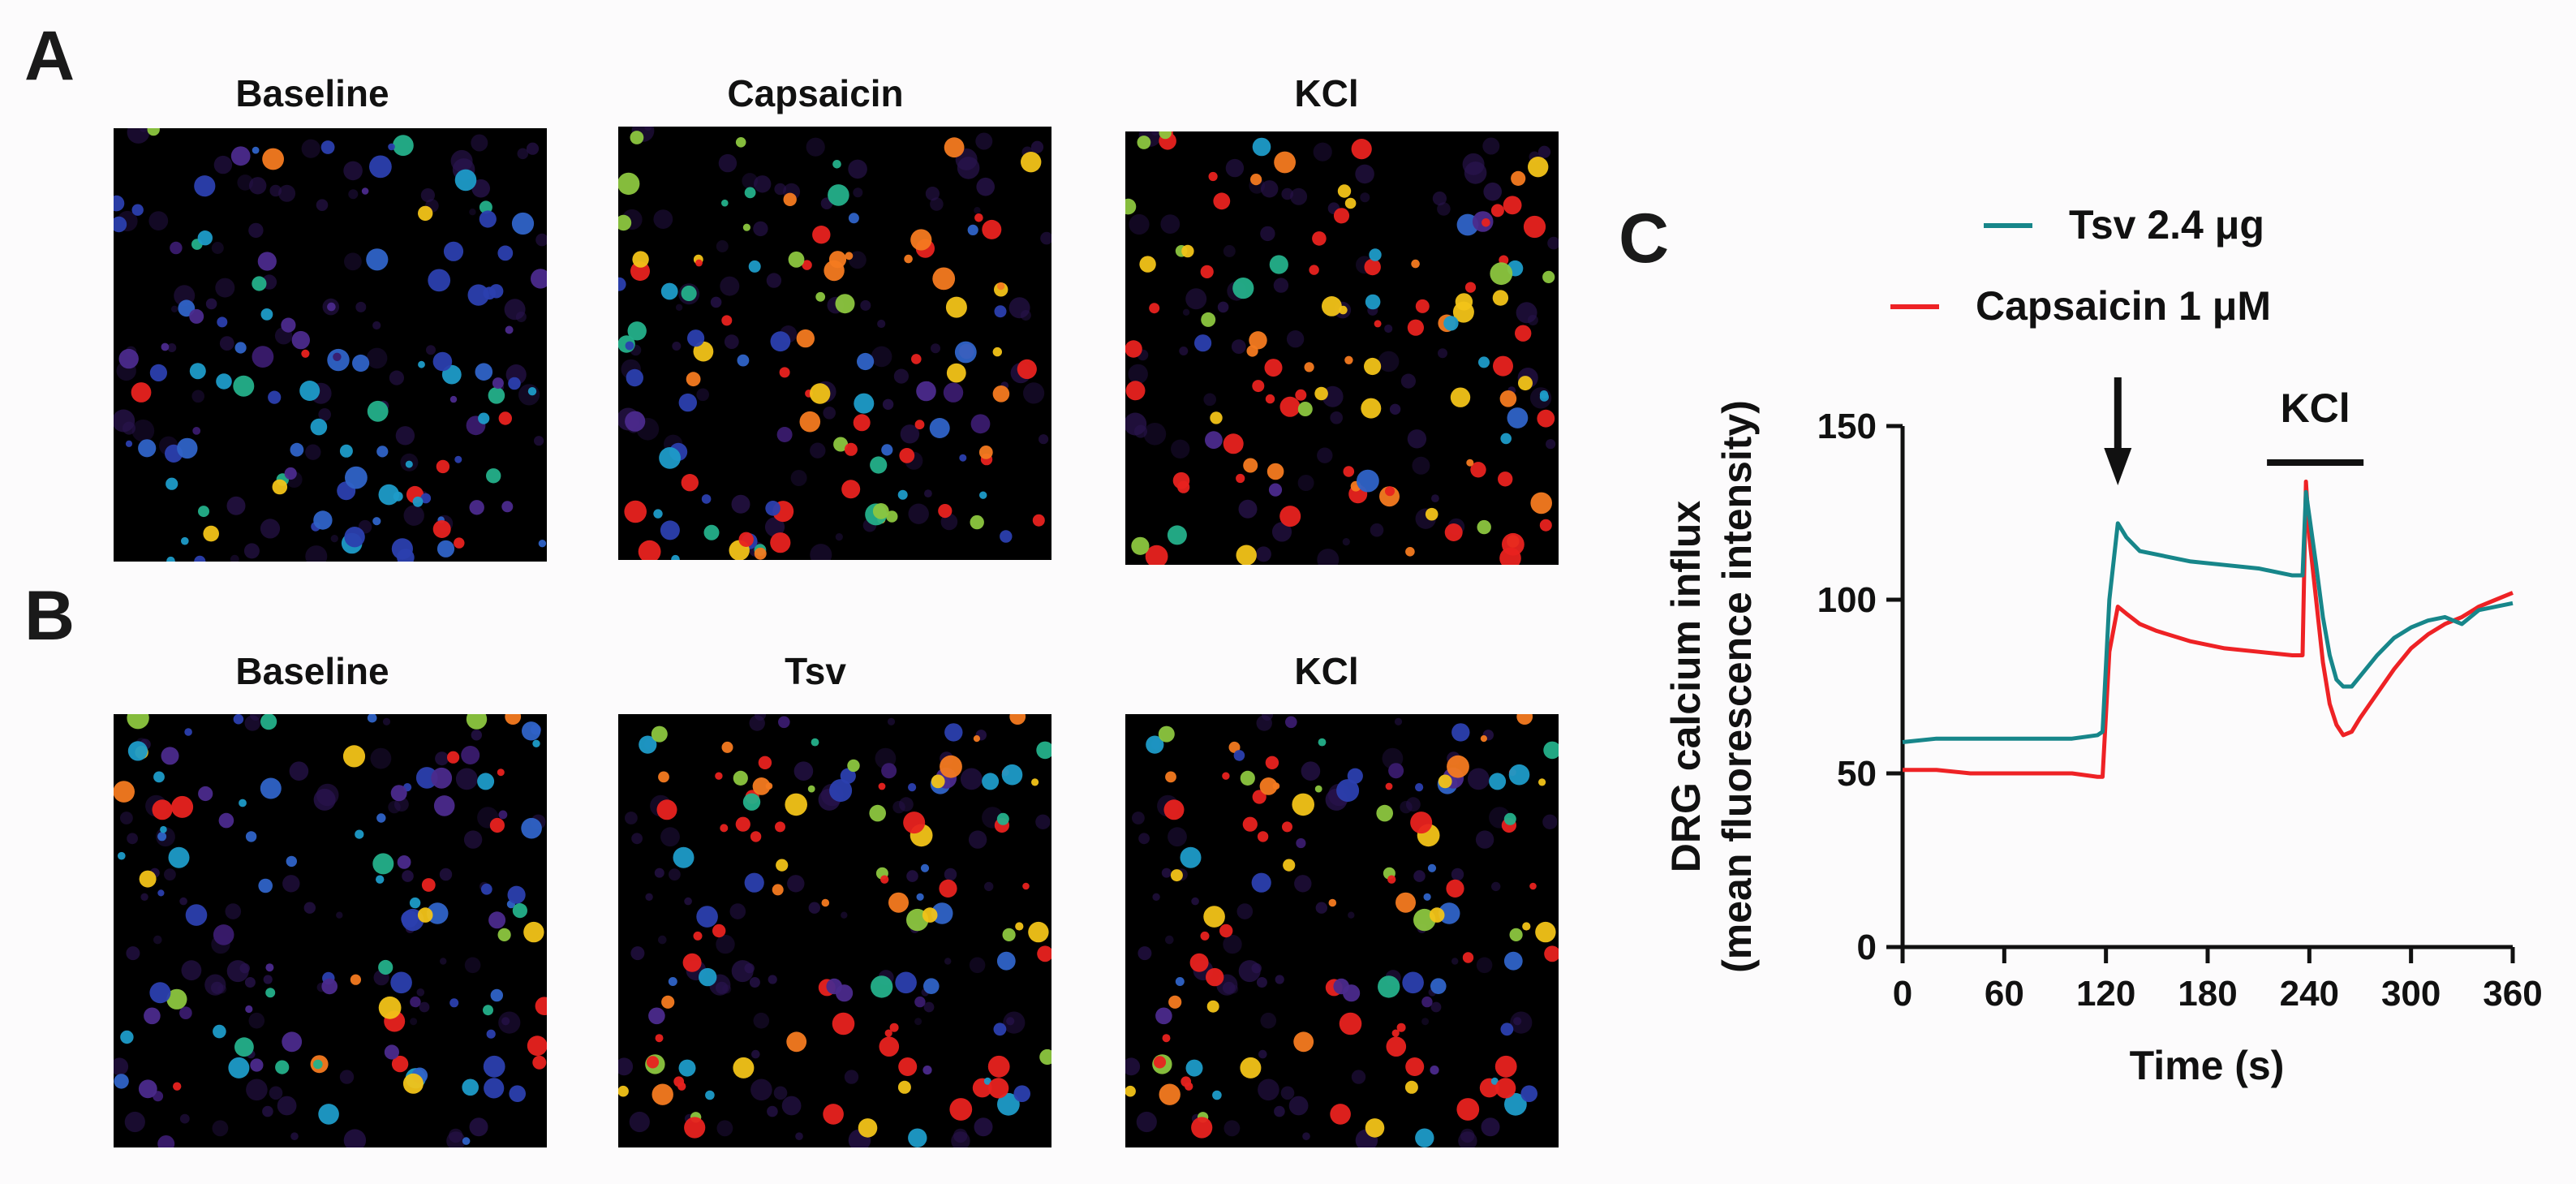 Image resolution: width=2576 pixels, height=1184 pixels. What do you see at coordinates (834, 930) in the screenshot?
I see `micrograph-b-tsv` at bounding box center [834, 930].